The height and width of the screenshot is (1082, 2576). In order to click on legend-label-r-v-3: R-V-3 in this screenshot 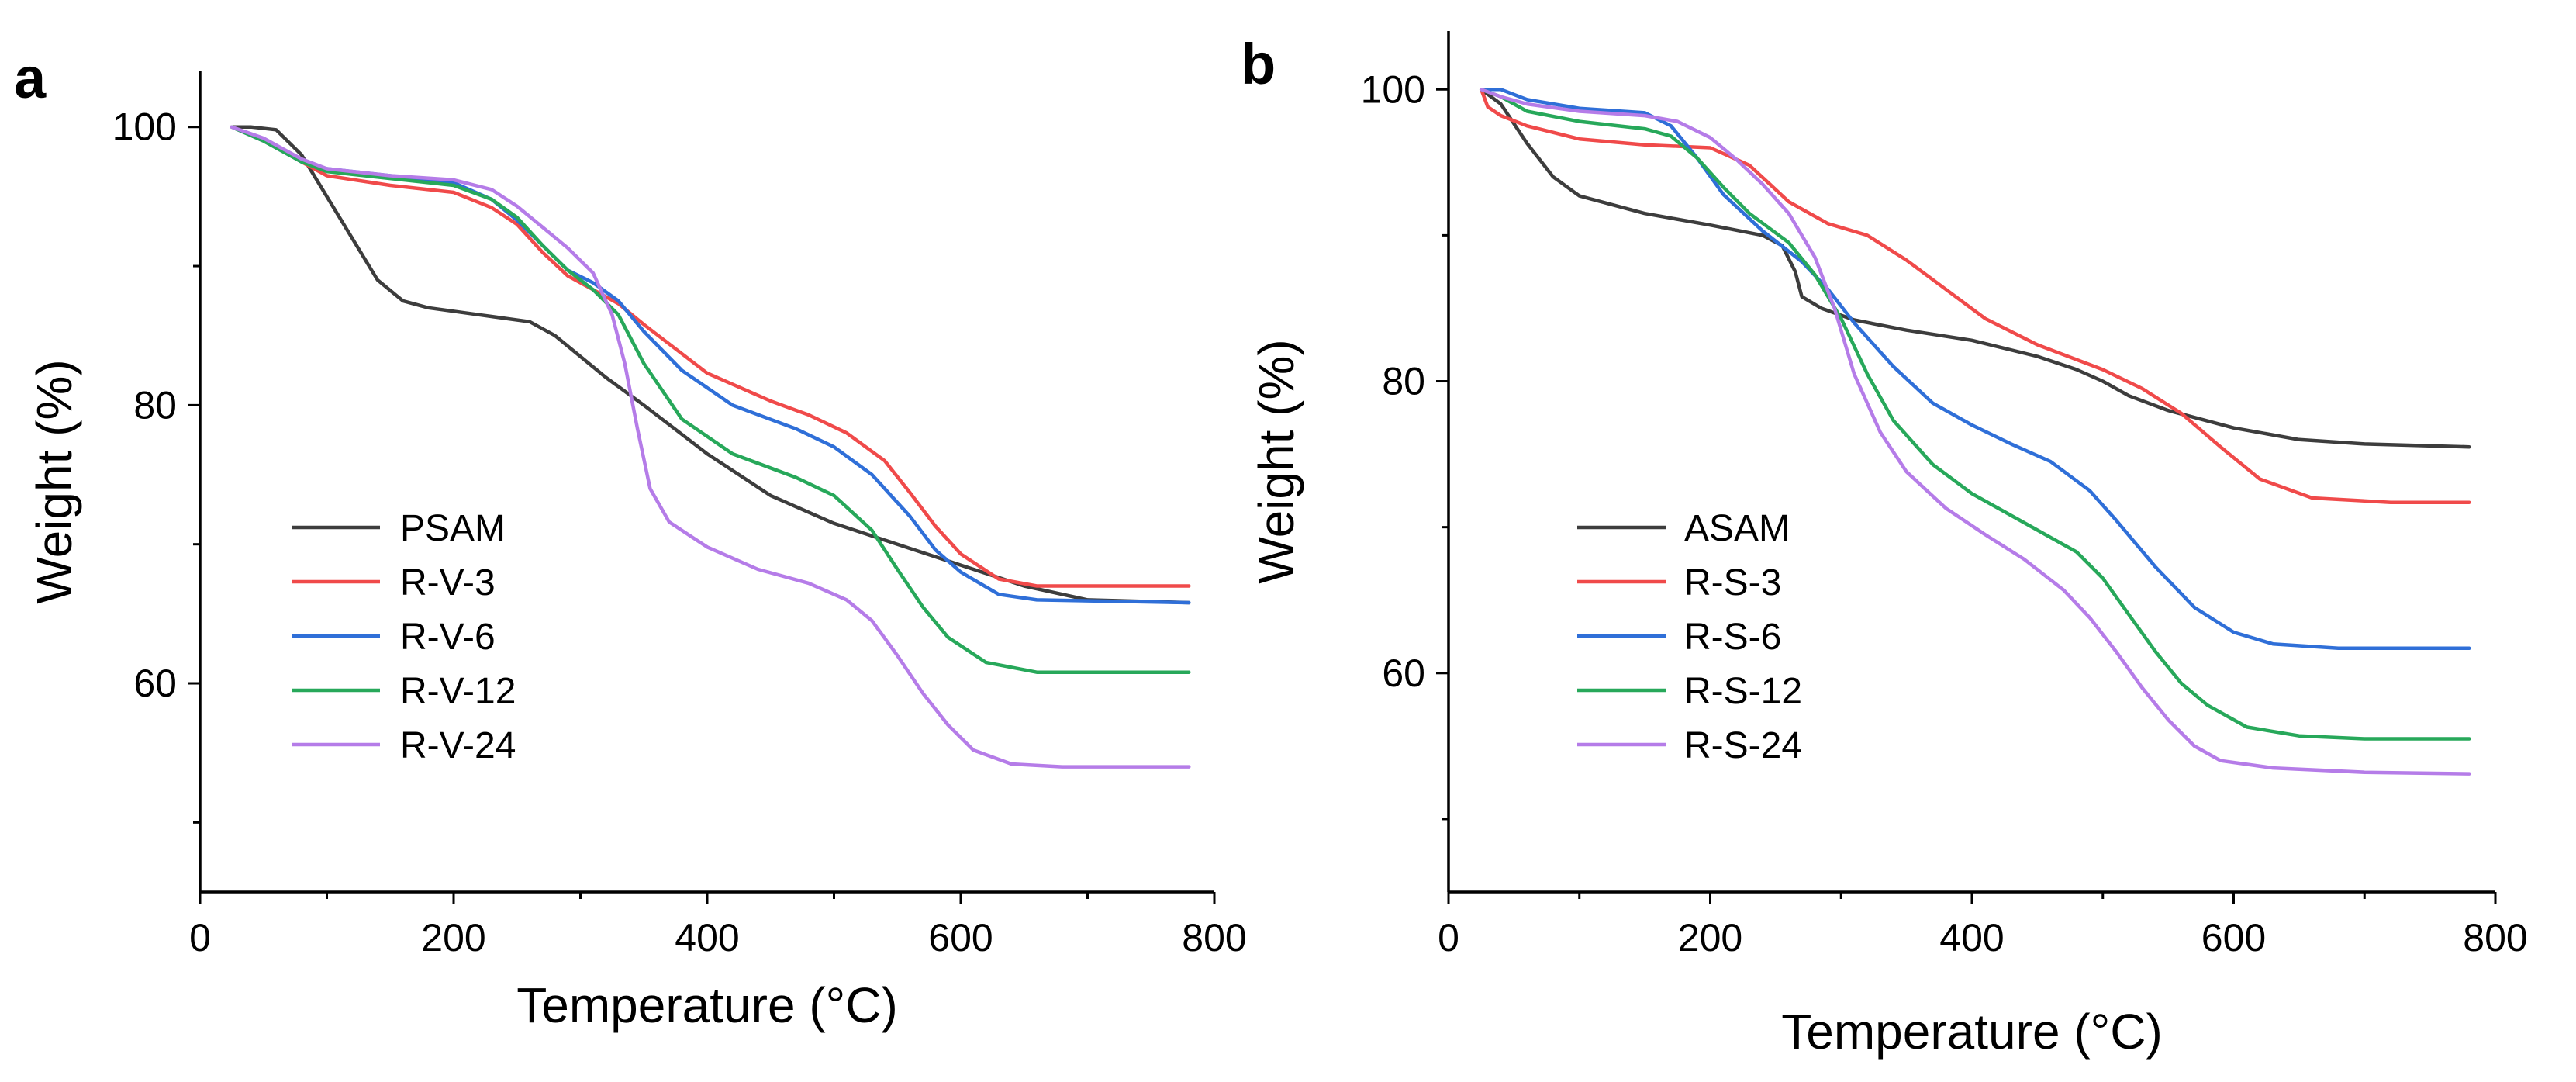, I will do `click(448, 582)`.